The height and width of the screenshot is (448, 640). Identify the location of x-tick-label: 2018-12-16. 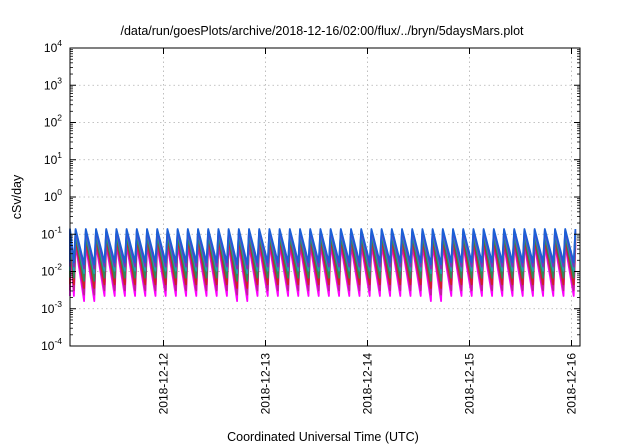
(572, 384).